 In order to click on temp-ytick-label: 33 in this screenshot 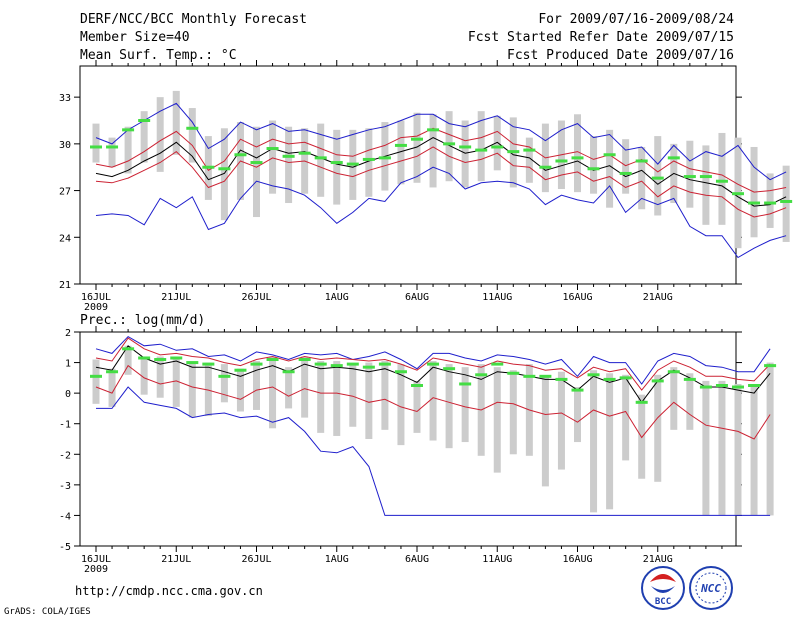, I will do `click(65, 98)`.